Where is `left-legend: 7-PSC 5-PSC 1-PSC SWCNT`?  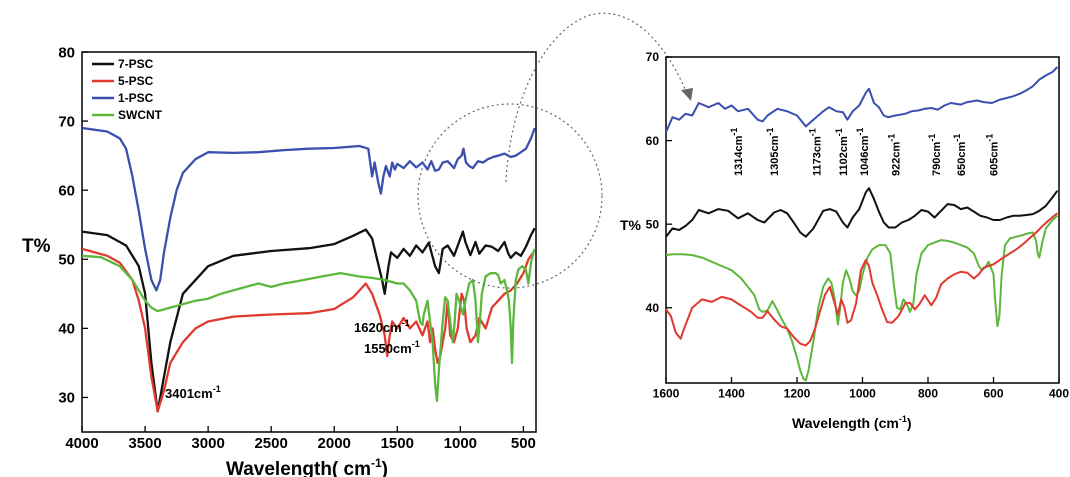 left-legend: 7-PSC 5-PSC 1-PSC SWCNT is located at coordinates (127, 89).